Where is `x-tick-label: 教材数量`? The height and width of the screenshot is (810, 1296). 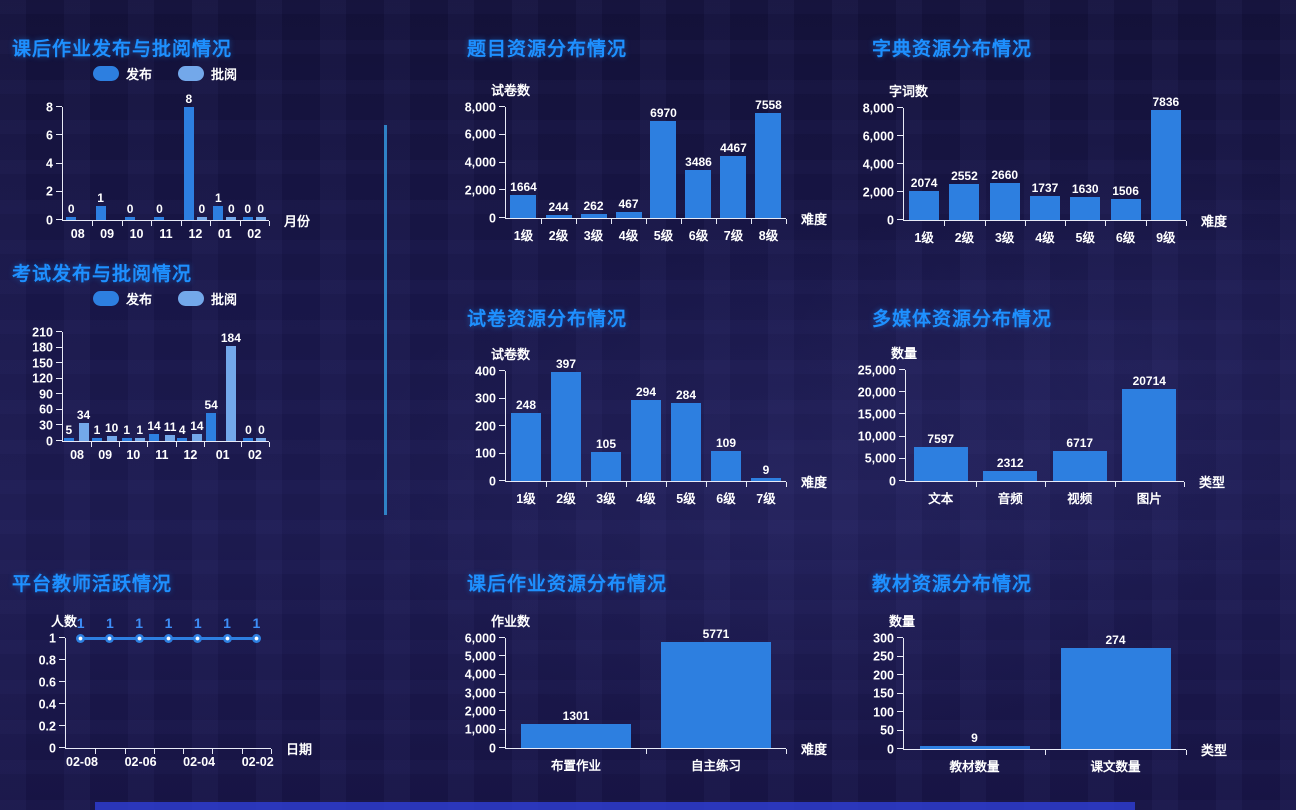 x-tick-label: 教材数量 is located at coordinates (974, 767).